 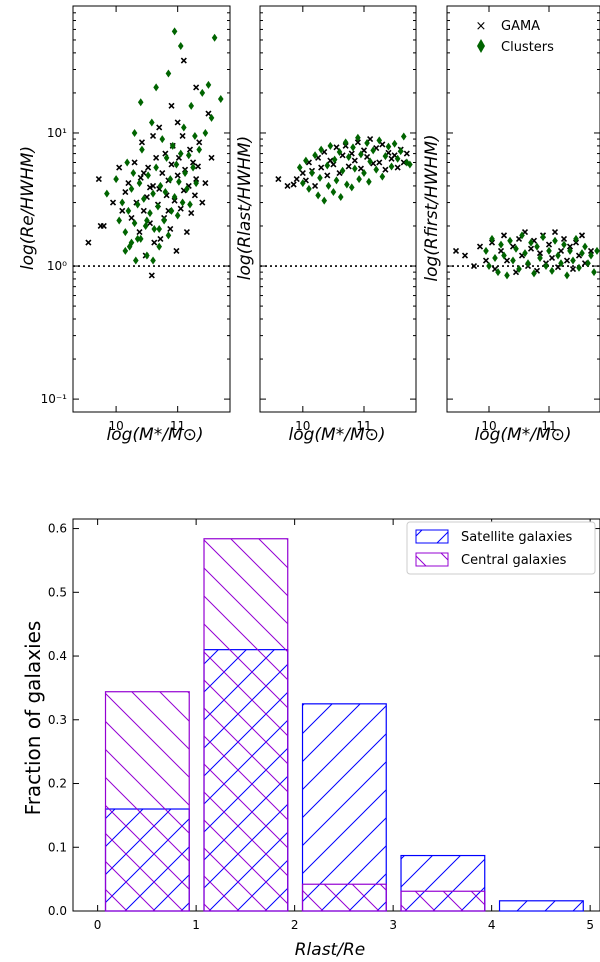 What do you see at coordinates (501, 548) in the screenshot?
I see `legend-frame` at bounding box center [501, 548].